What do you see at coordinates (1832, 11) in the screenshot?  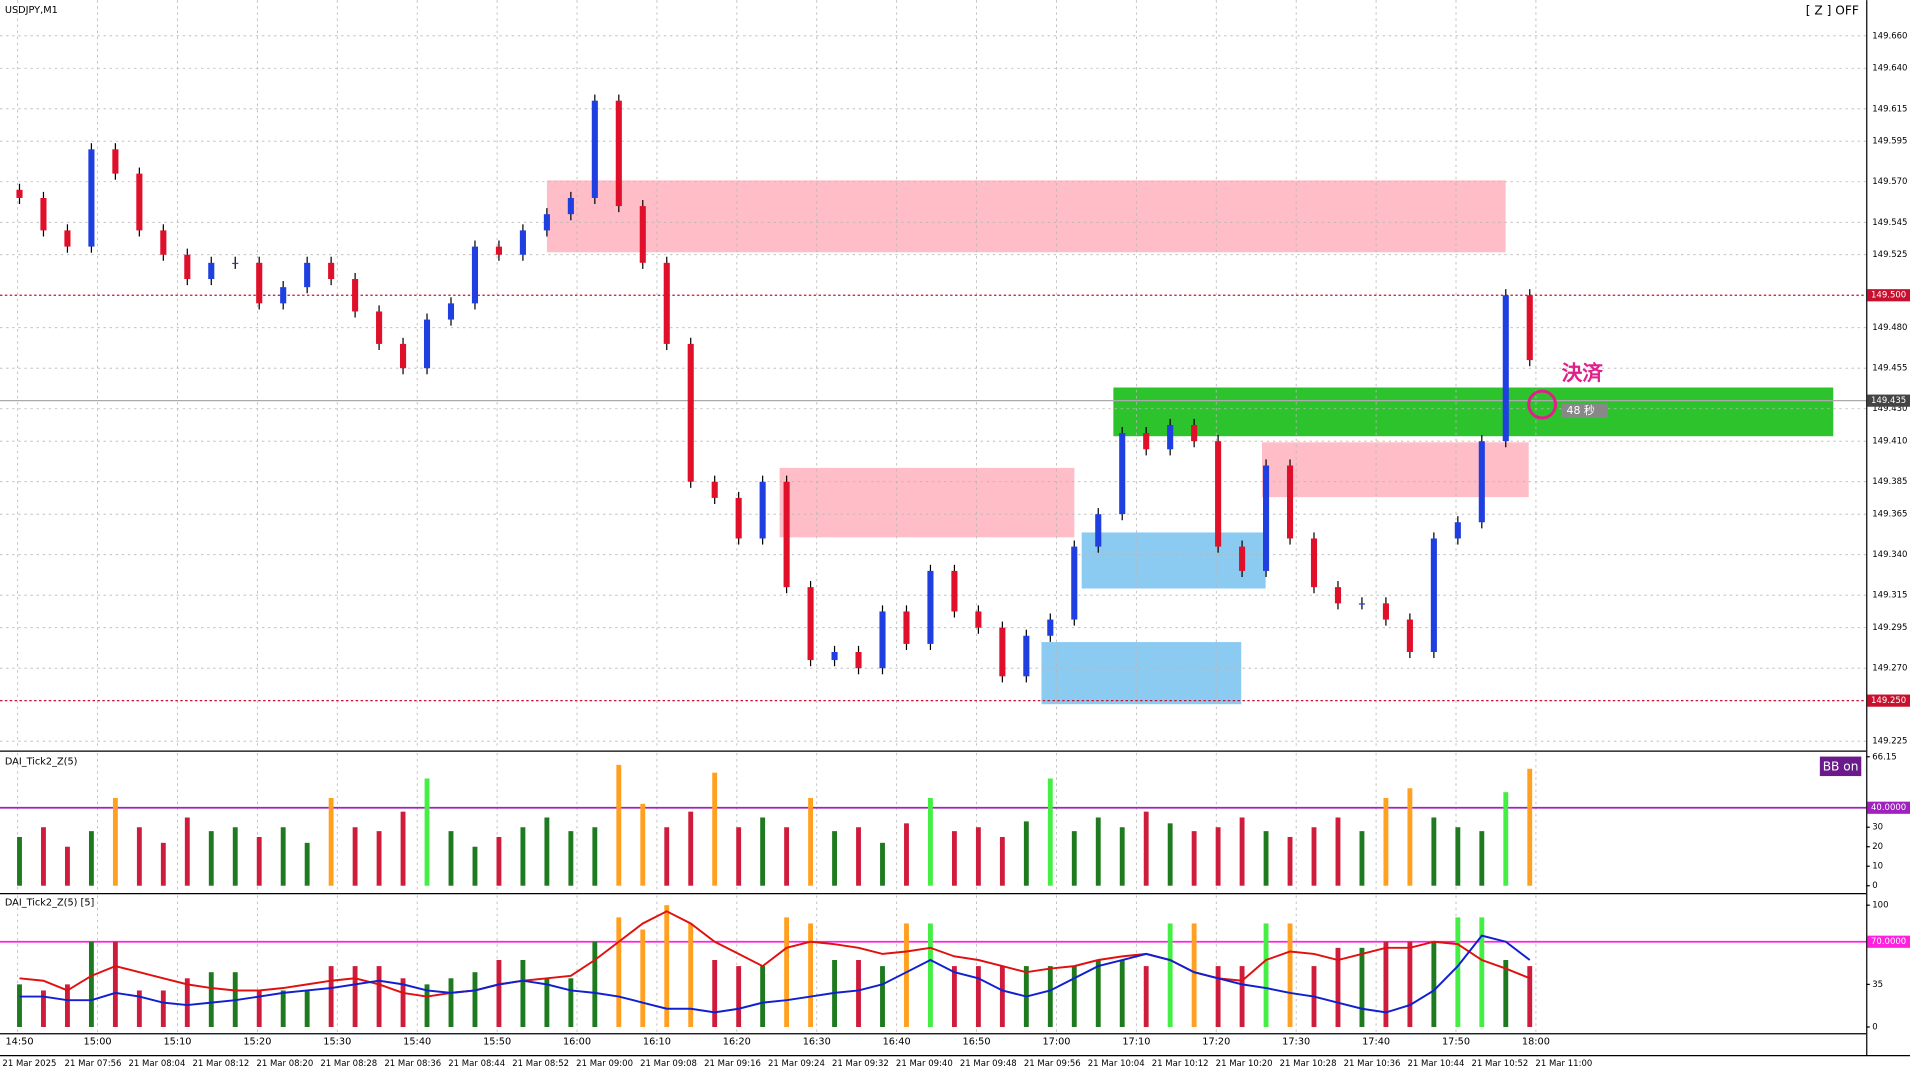 I see `zoom-status: [ Z ] OFF` at bounding box center [1832, 11].